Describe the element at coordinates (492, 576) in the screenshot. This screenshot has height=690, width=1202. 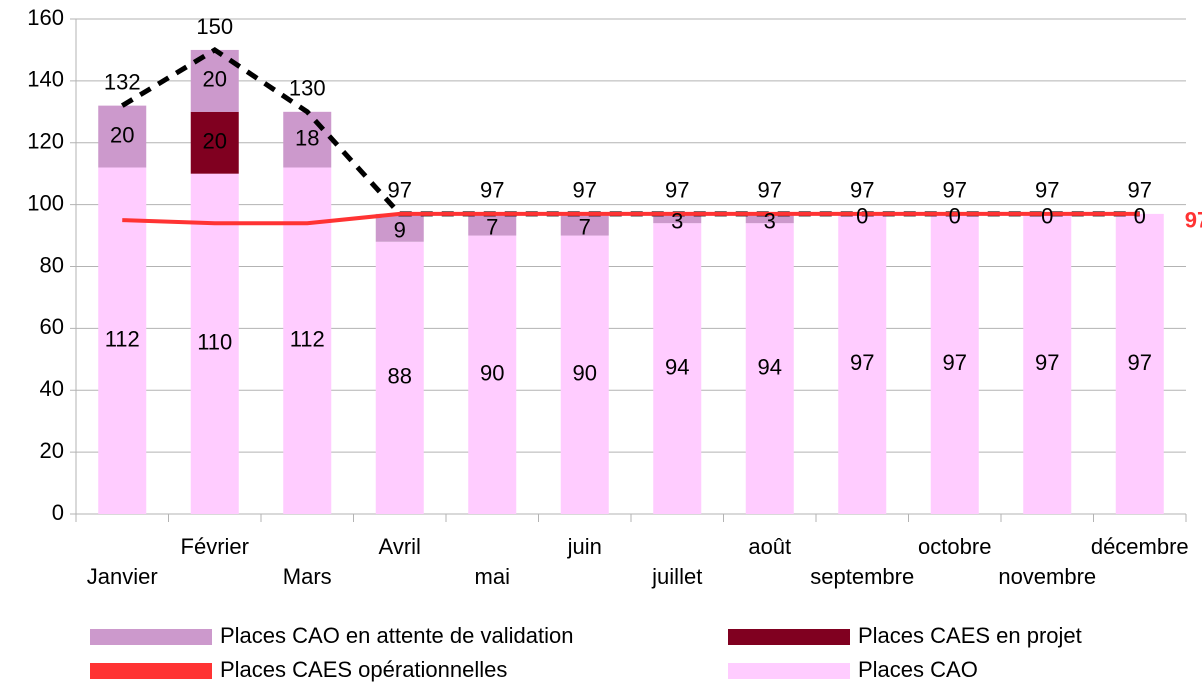
I see `x-tick-label: mai` at that location.